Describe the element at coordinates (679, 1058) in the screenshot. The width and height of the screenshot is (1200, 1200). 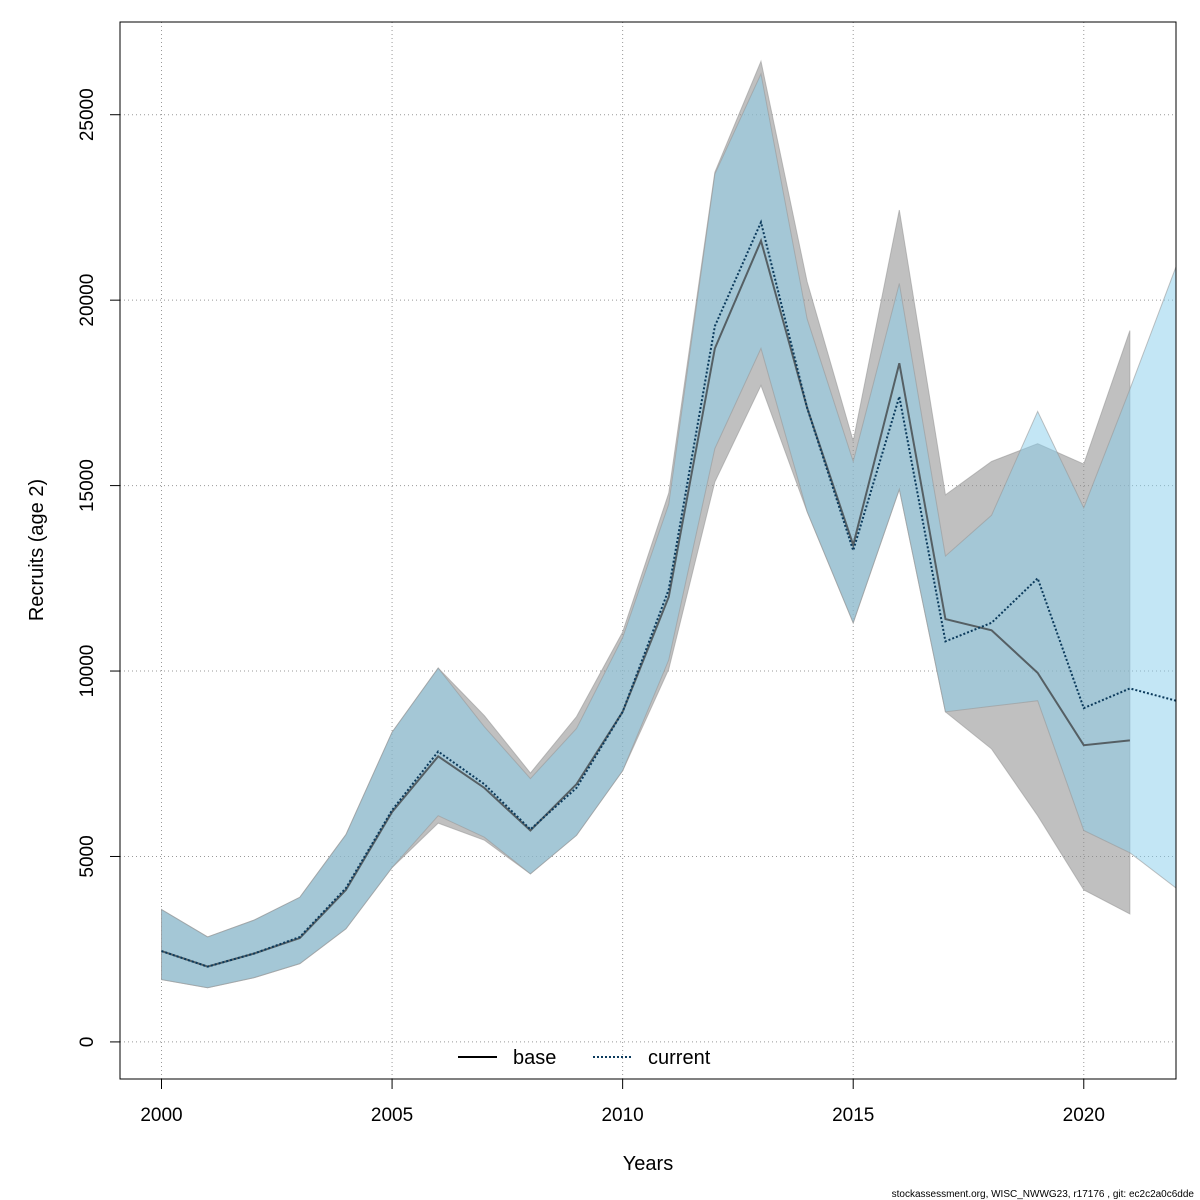
I see `legend-current-label: current` at that location.